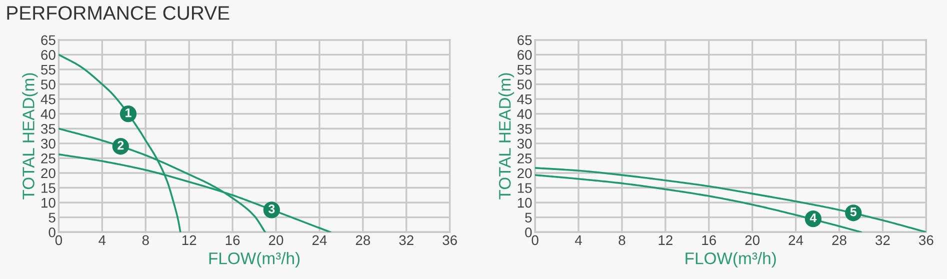  What do you see at coordinates (129, 113) in the screenshot?
I see `annotation: 1` at bounding box center [129, 113].